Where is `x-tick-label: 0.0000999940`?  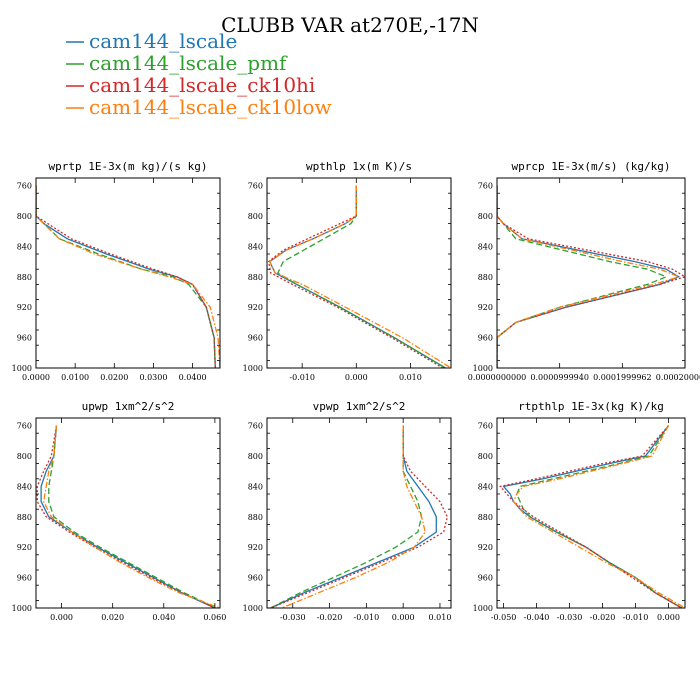 x-tick-label: 0.0000999940 is located at coordinates (559, 377).